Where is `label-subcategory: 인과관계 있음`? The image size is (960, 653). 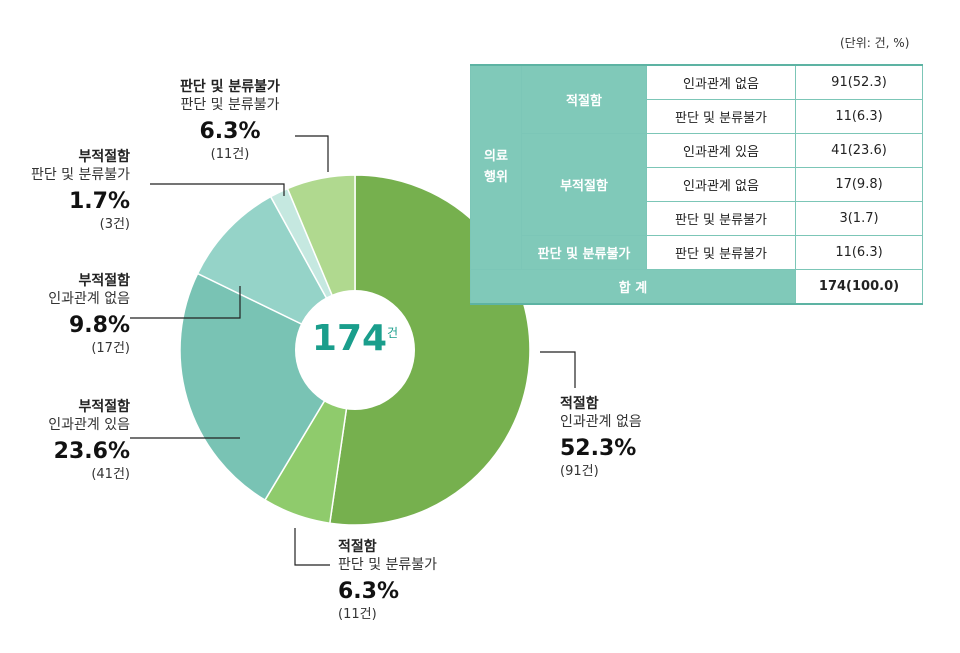 label-subcategory: 인과관계 있음 is located at coordinates (89, 425).